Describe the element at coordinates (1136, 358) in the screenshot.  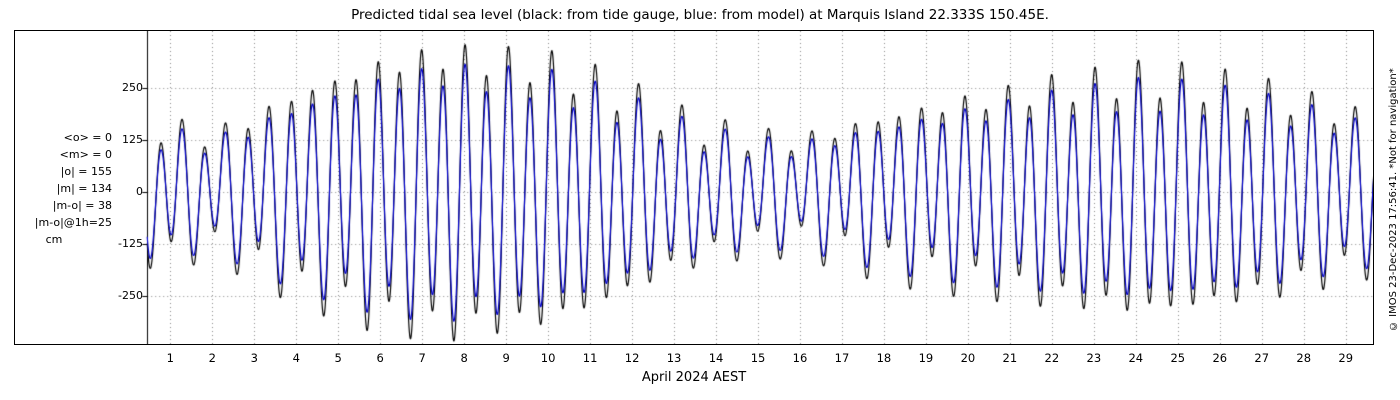
I see `x-tick-label: 24` at that location.